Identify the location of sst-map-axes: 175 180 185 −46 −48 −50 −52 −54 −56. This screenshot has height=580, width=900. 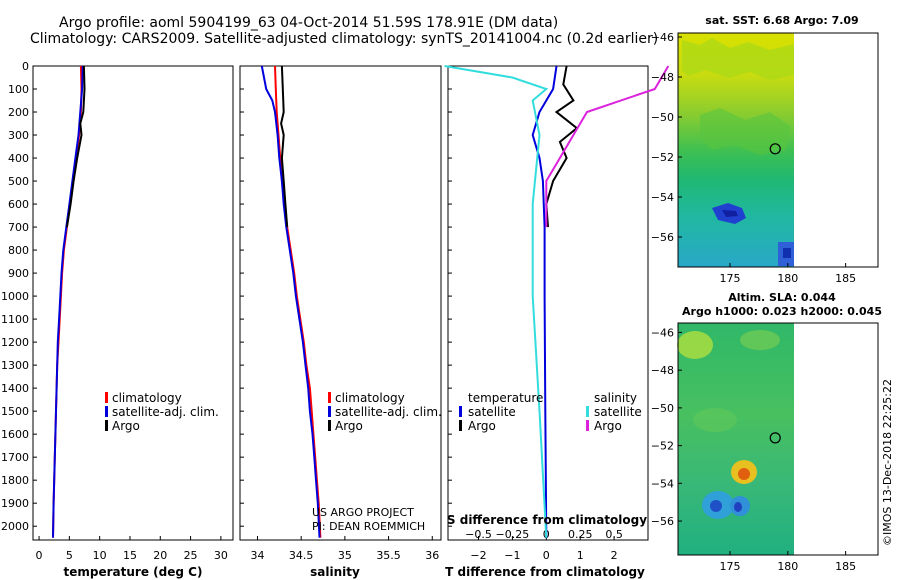
(753, 158).